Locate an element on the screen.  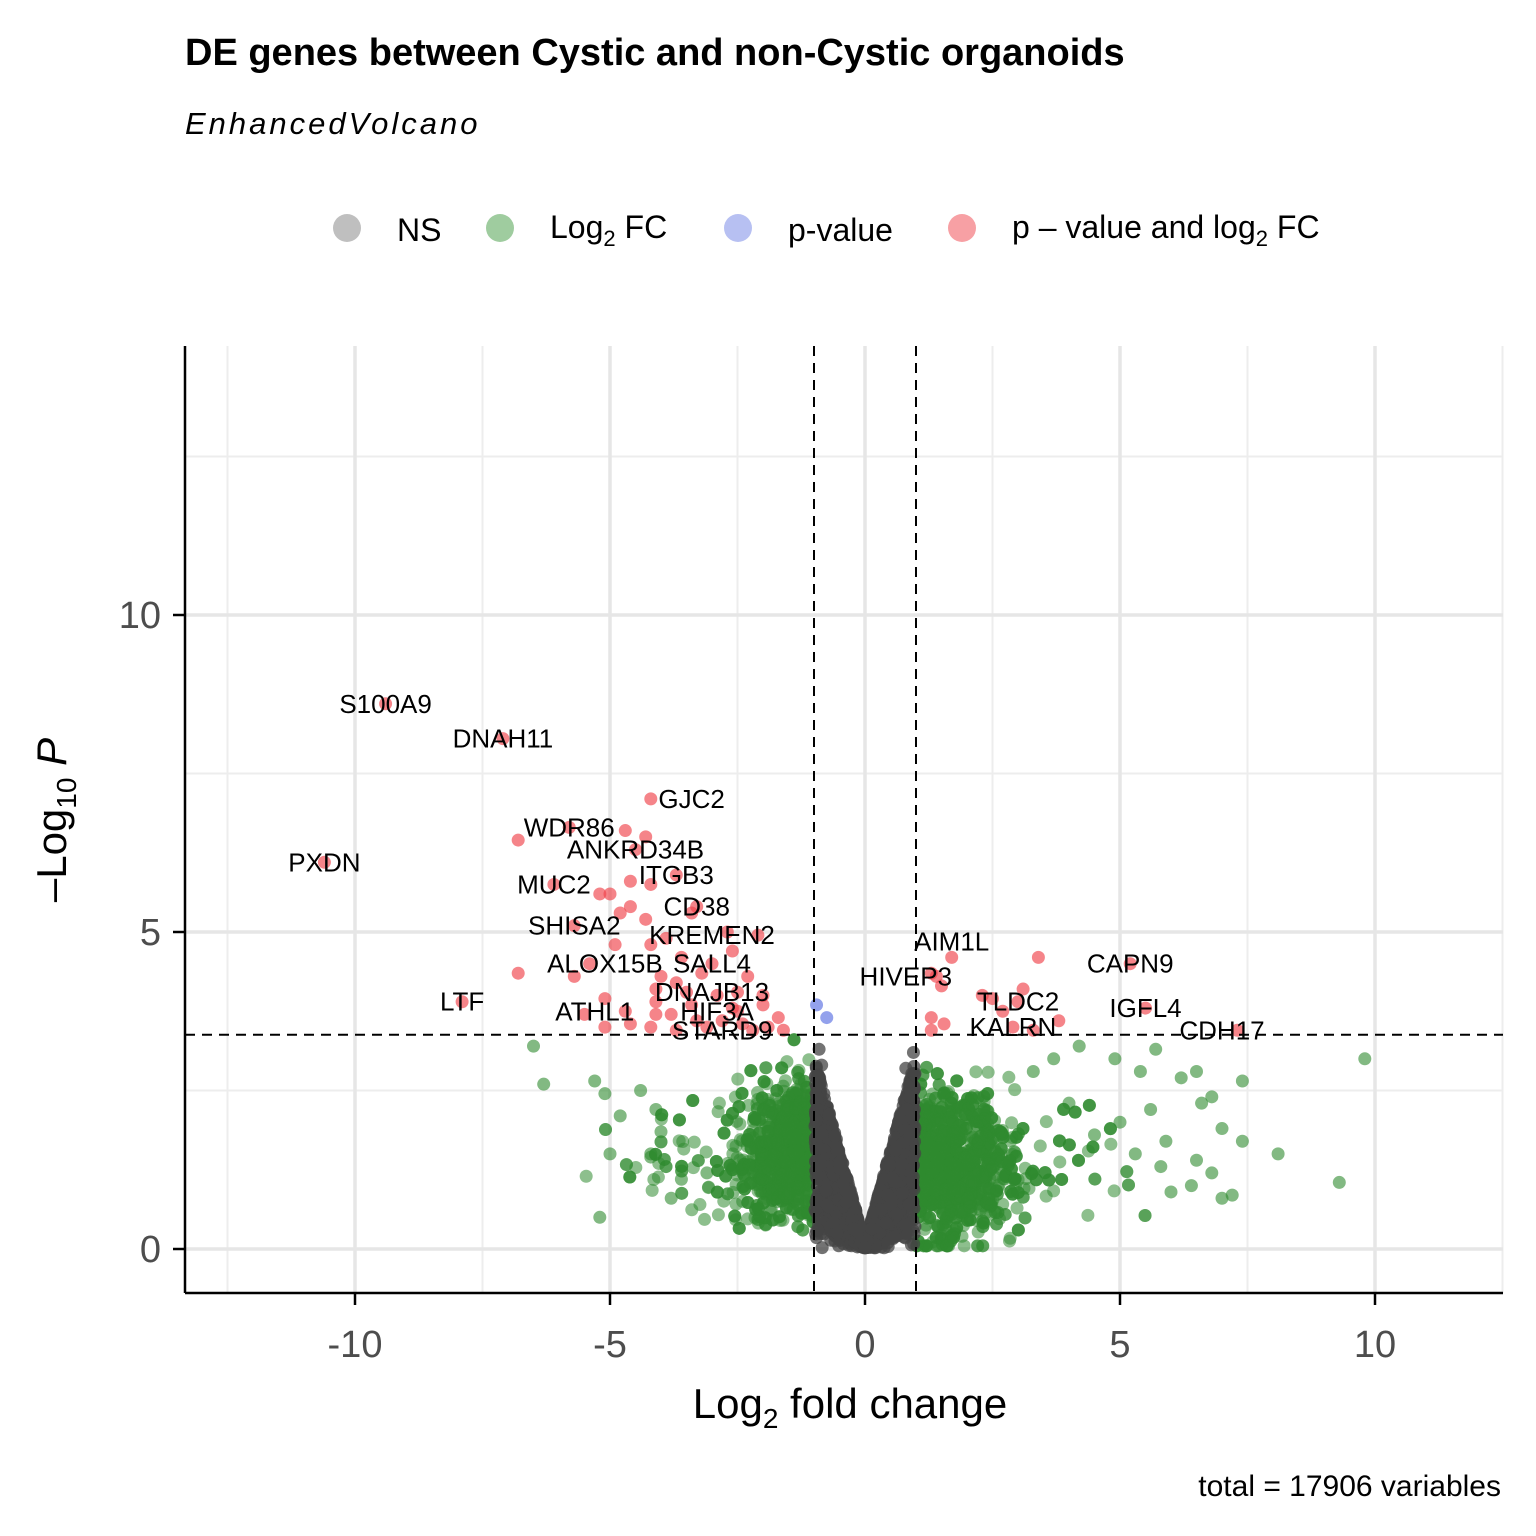
gene-label: S100A9 is located at coordinates (385, 704).